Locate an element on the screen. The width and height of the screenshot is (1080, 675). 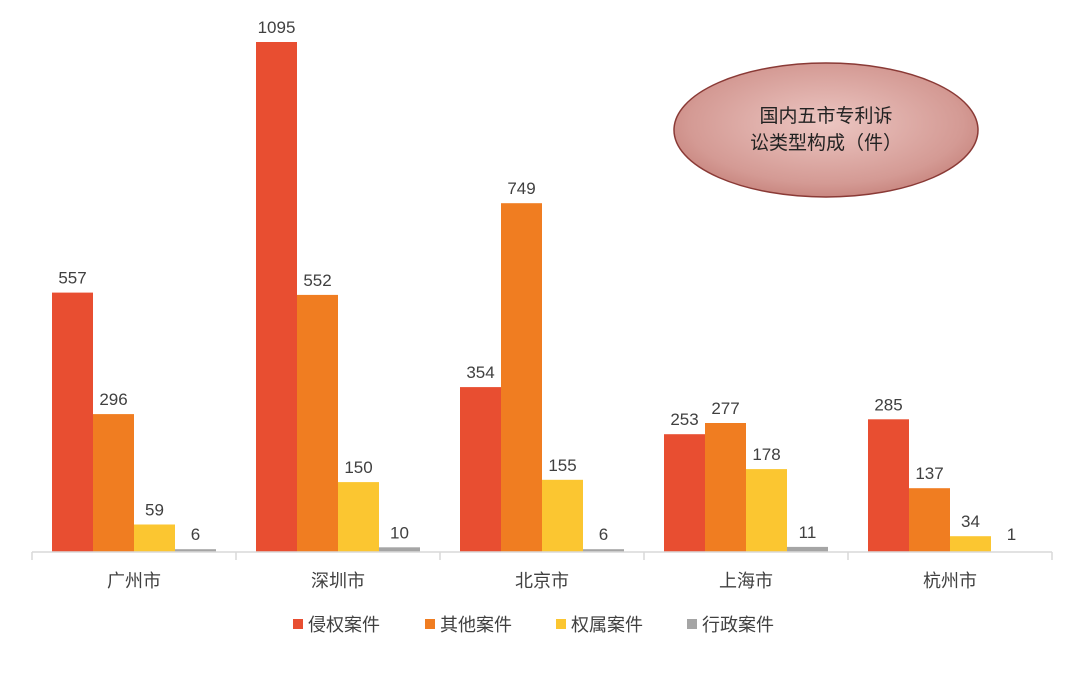
data-label-深圳市-其他案件: 552 is located at coordinates (317, 280).